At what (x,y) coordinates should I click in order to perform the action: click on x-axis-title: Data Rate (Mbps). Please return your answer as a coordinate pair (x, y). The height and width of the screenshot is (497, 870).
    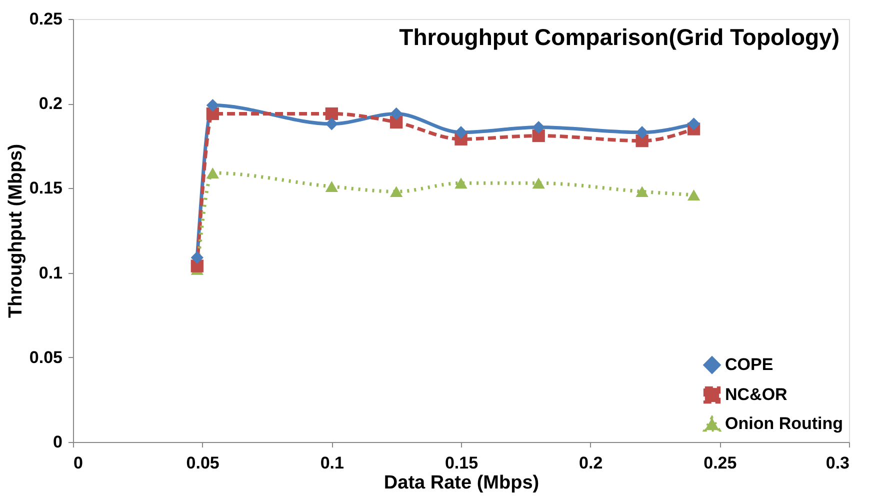
    Looking at the image, I should click on (462, 483).